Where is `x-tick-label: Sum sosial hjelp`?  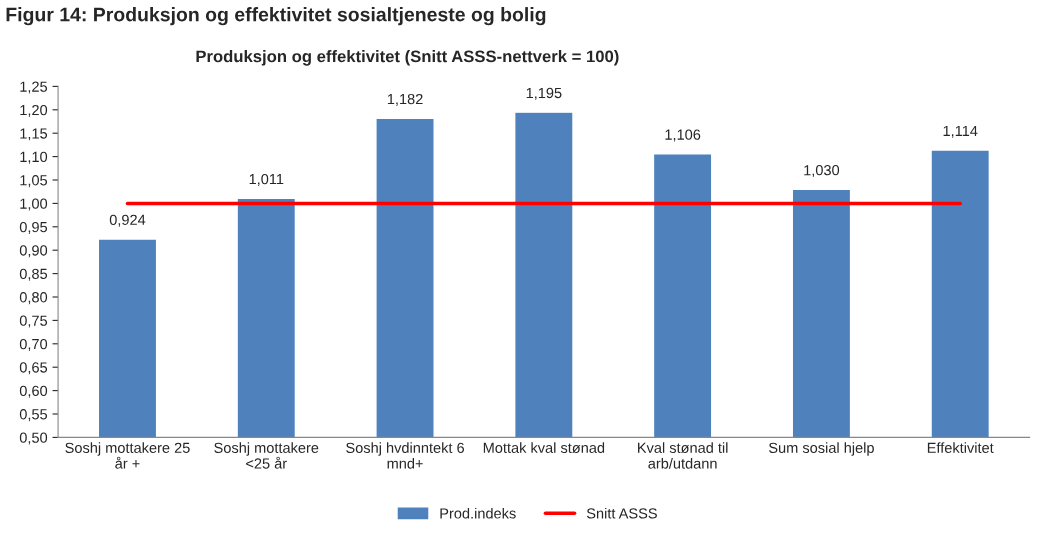 x-tick-label: Sum sosial hjelp is located at coordinates (821, 449).